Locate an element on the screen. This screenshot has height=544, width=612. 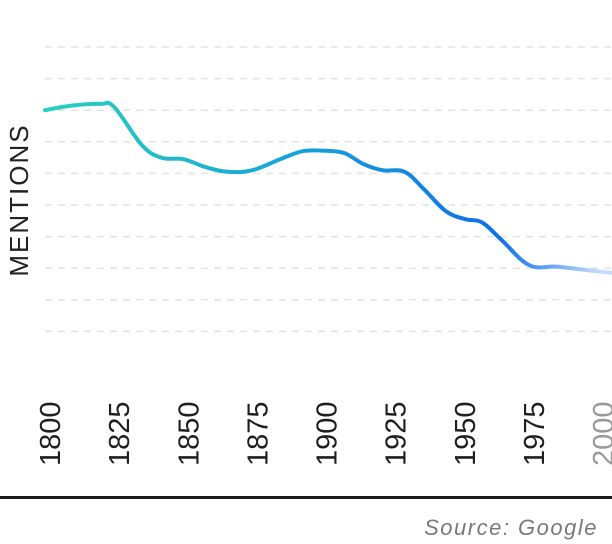
y-axis-label: MENTIONS is located at coordinates (19, 199).